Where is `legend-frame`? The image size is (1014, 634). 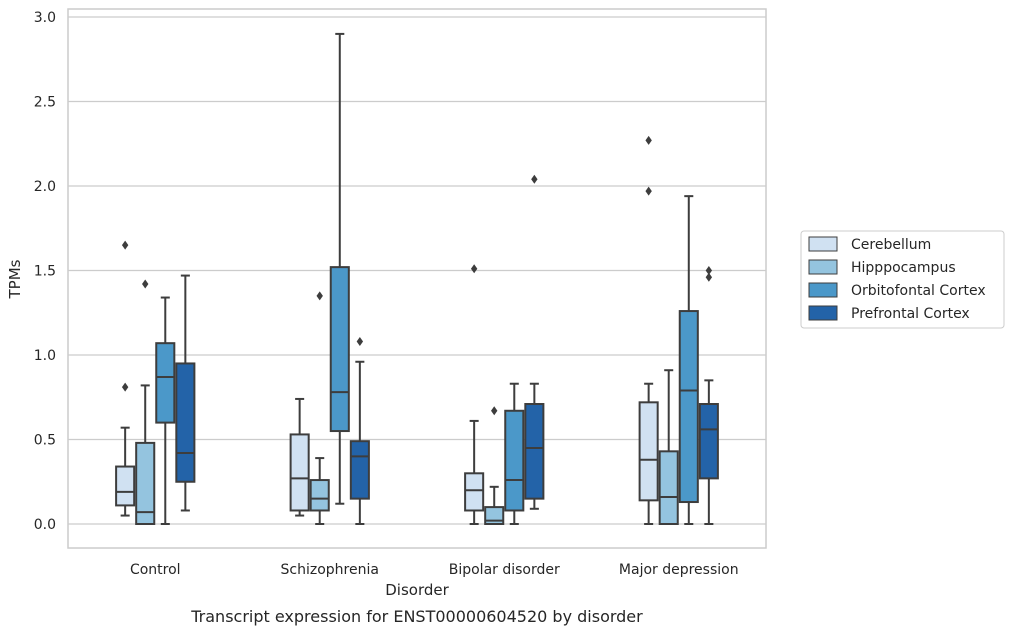 legend-frame is located at coordinates (902, 279).